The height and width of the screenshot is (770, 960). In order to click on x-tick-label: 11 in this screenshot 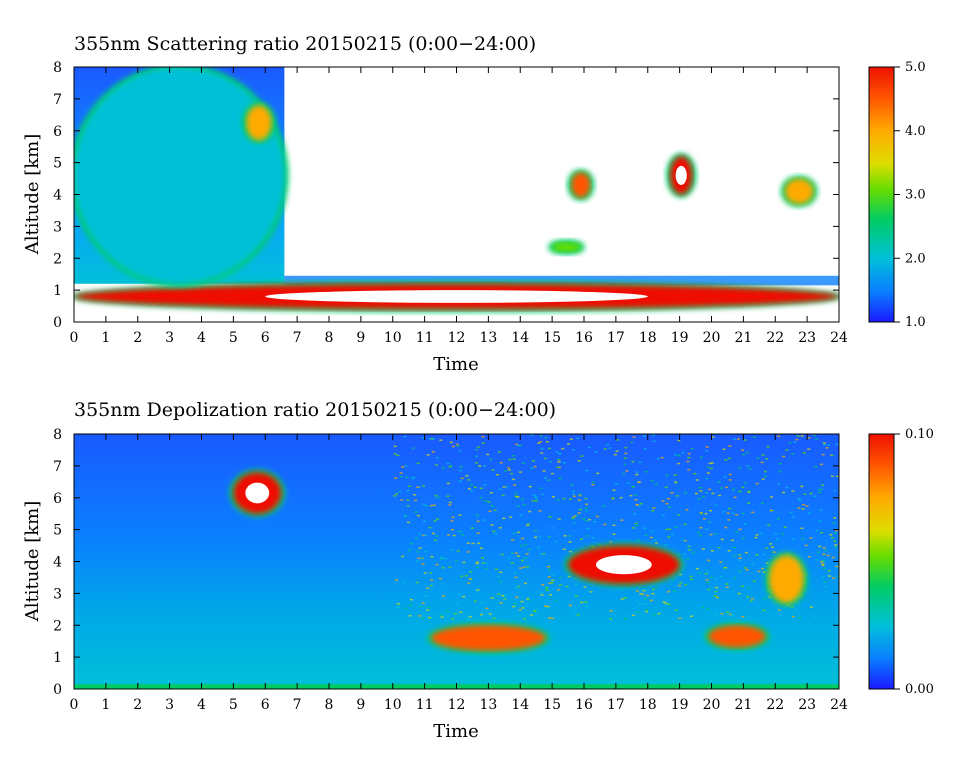, I will do `click(425, 705)`.